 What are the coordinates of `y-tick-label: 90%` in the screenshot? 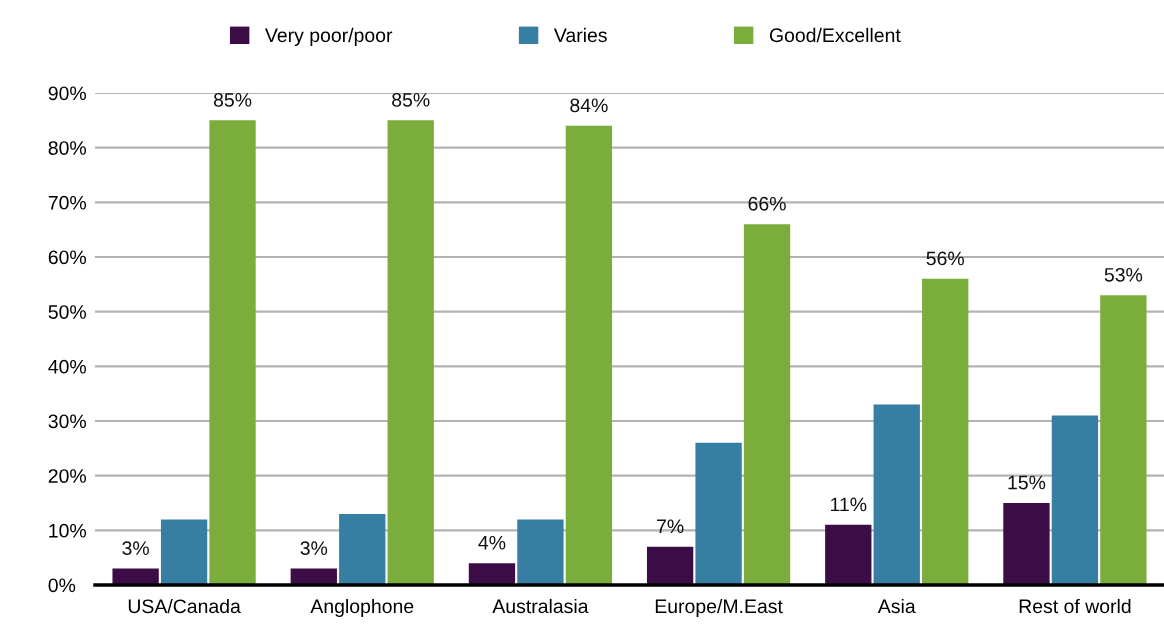 It's located at (67, 93).